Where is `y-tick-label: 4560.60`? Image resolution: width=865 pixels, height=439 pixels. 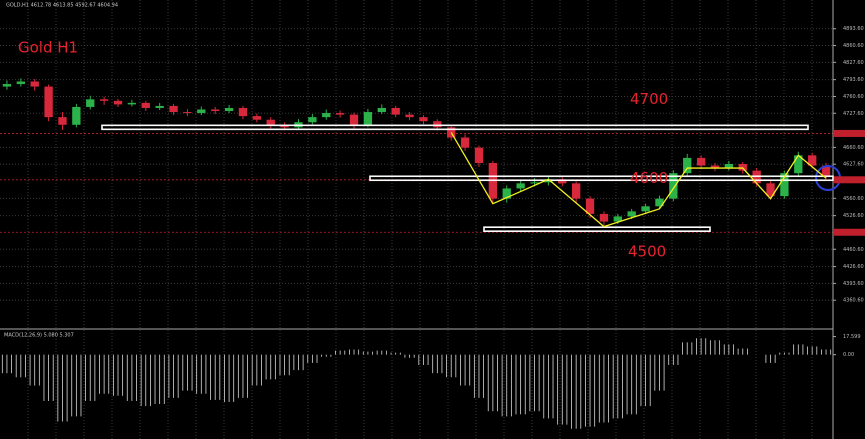 y-tick-label: 4560.60 is located at coordinates (853, 199).